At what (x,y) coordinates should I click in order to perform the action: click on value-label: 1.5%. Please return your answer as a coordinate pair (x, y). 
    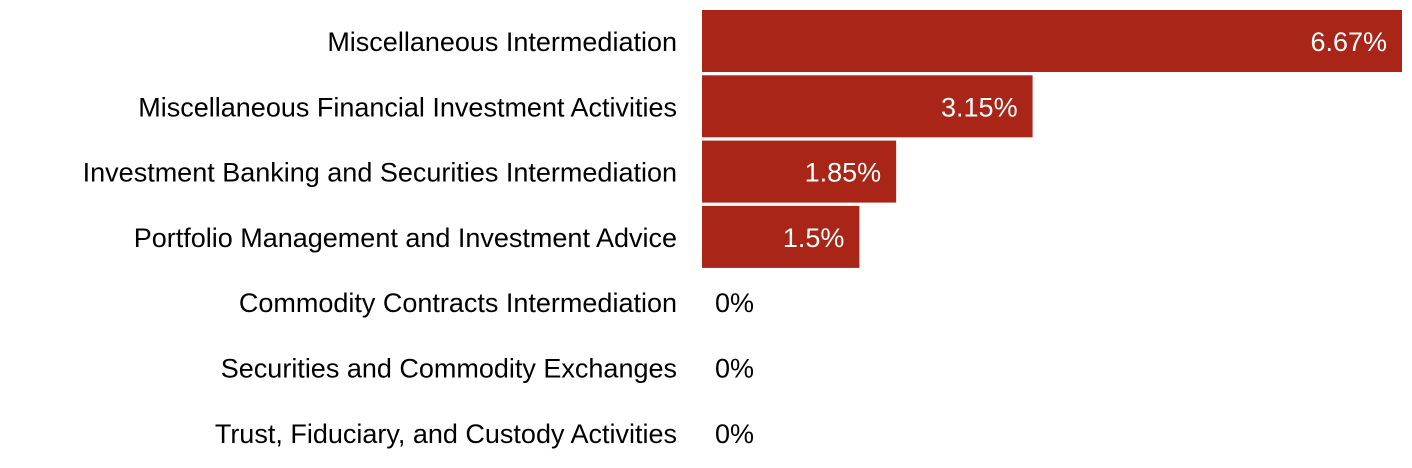
    Looking at the image, I should click on (814, 238).